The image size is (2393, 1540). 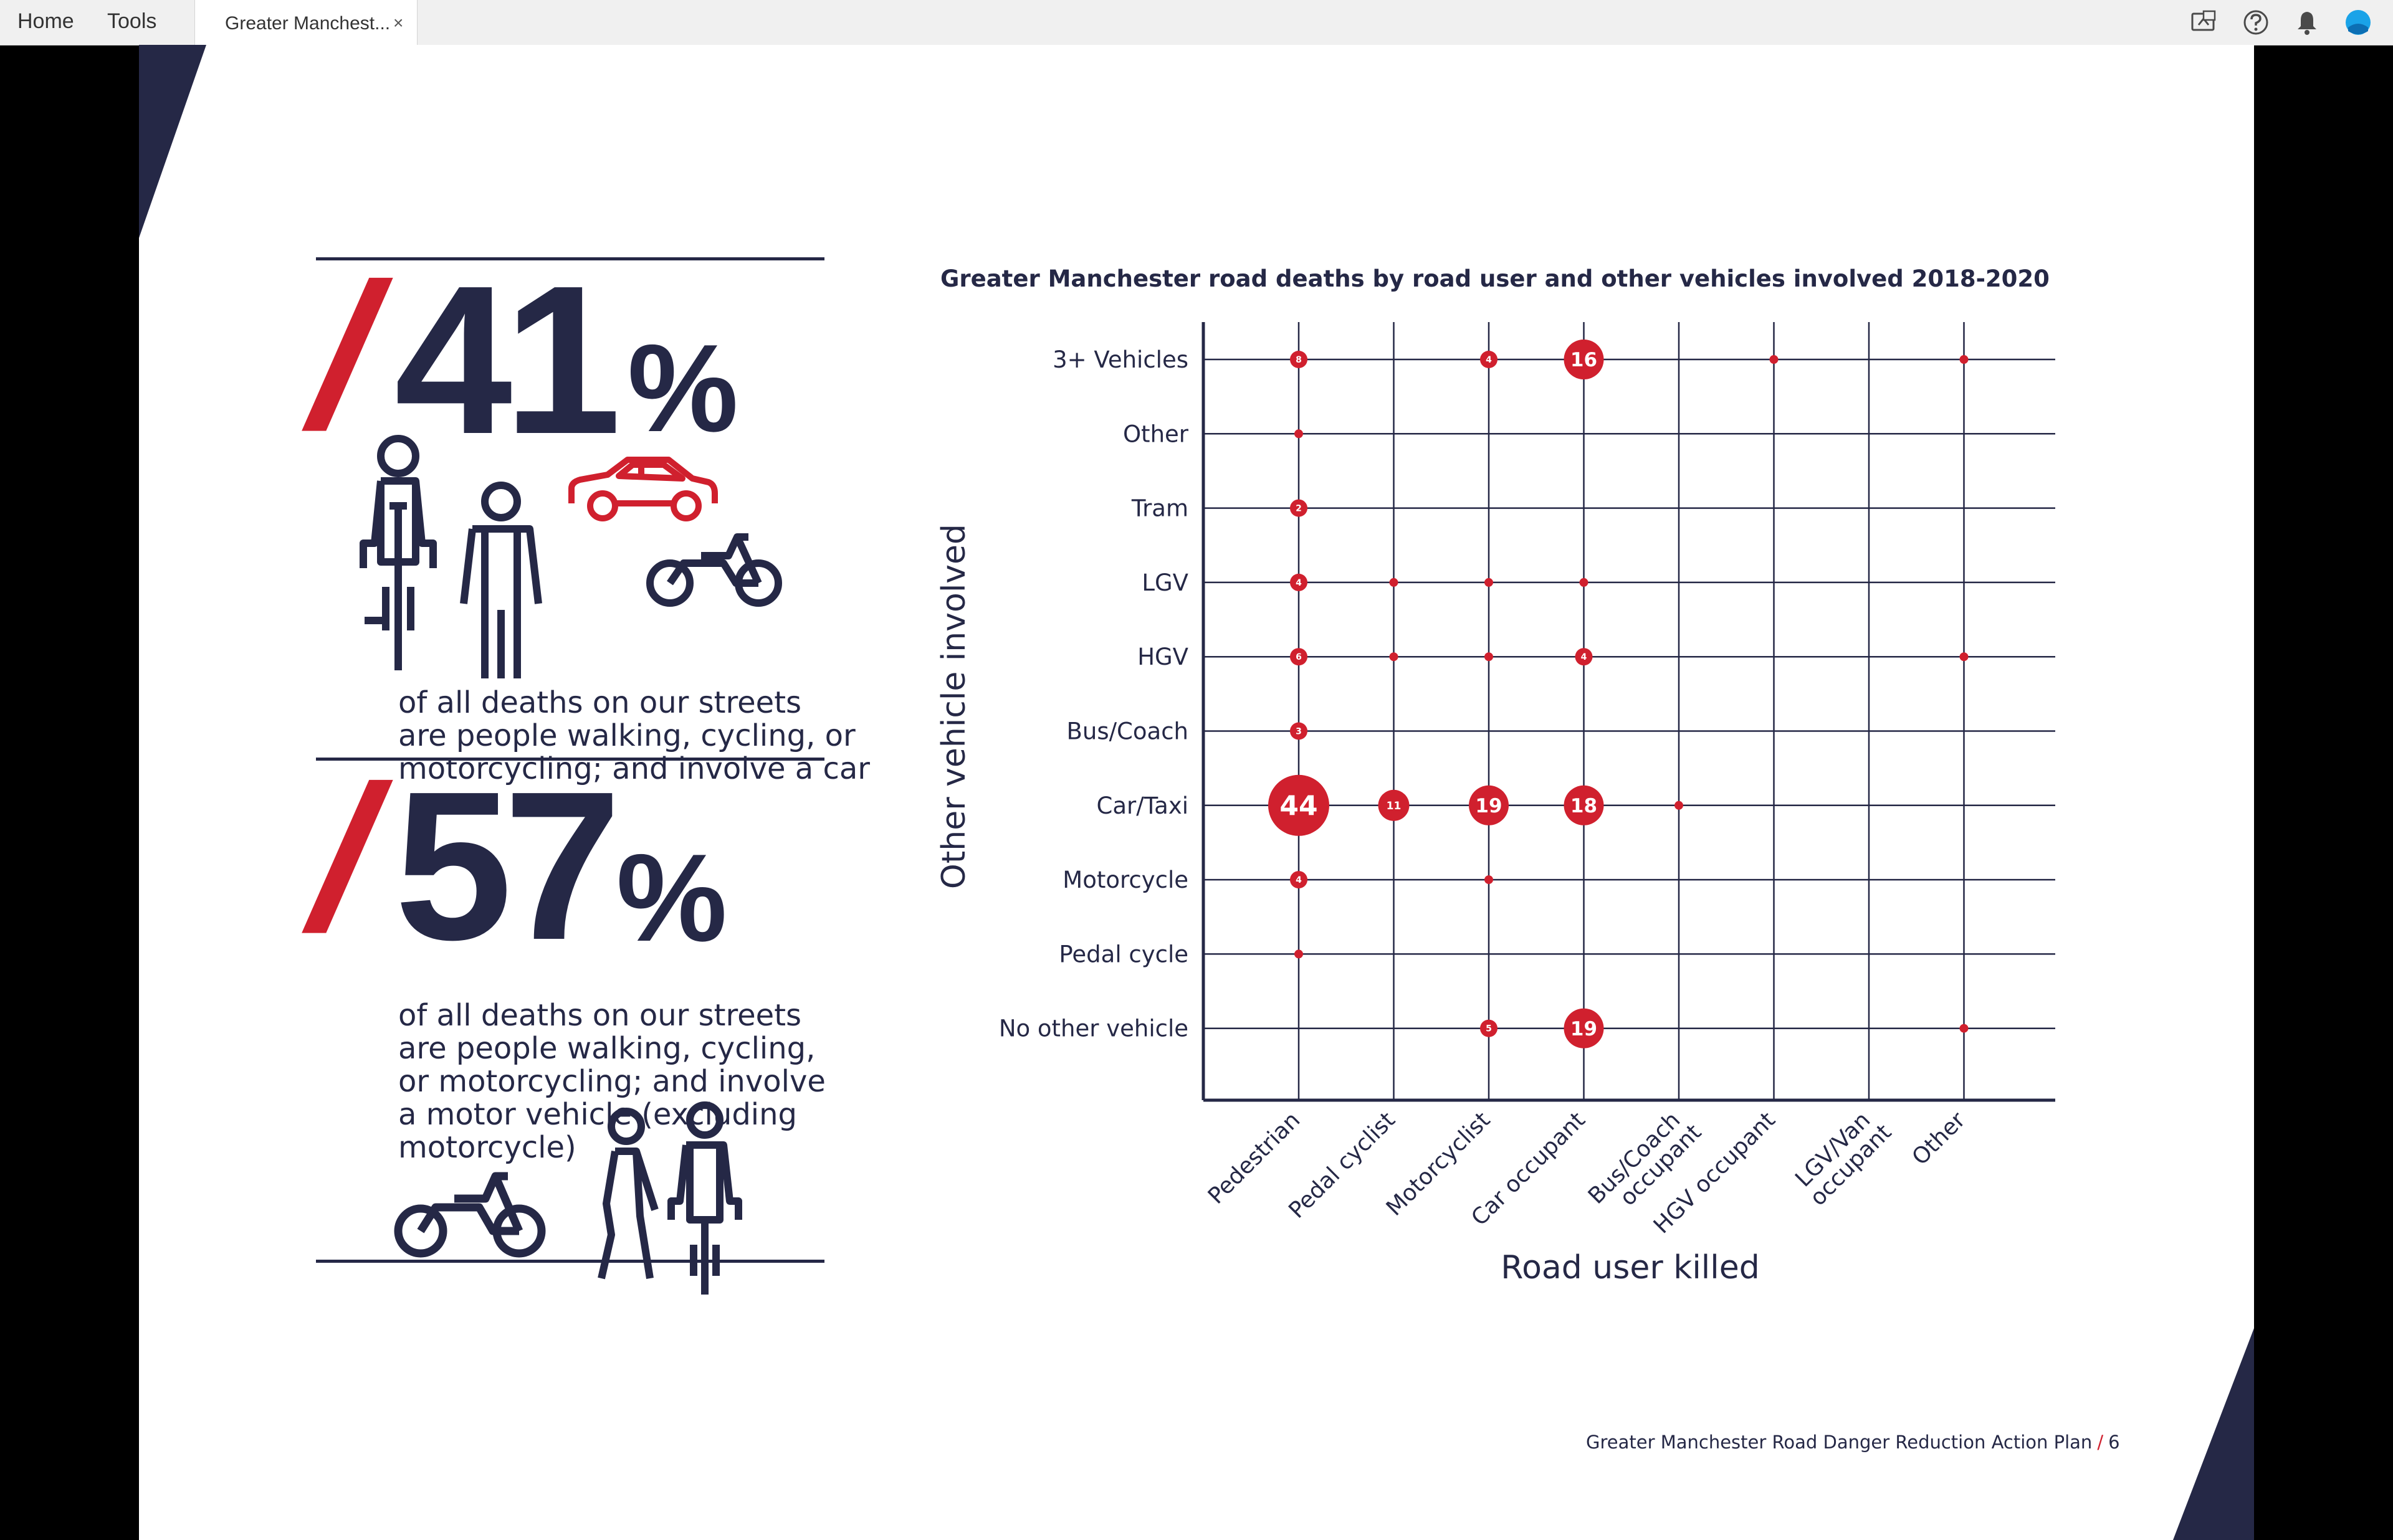 I want to click on y-axis-title: Other vehicle involved, so click(x=954, y=706).